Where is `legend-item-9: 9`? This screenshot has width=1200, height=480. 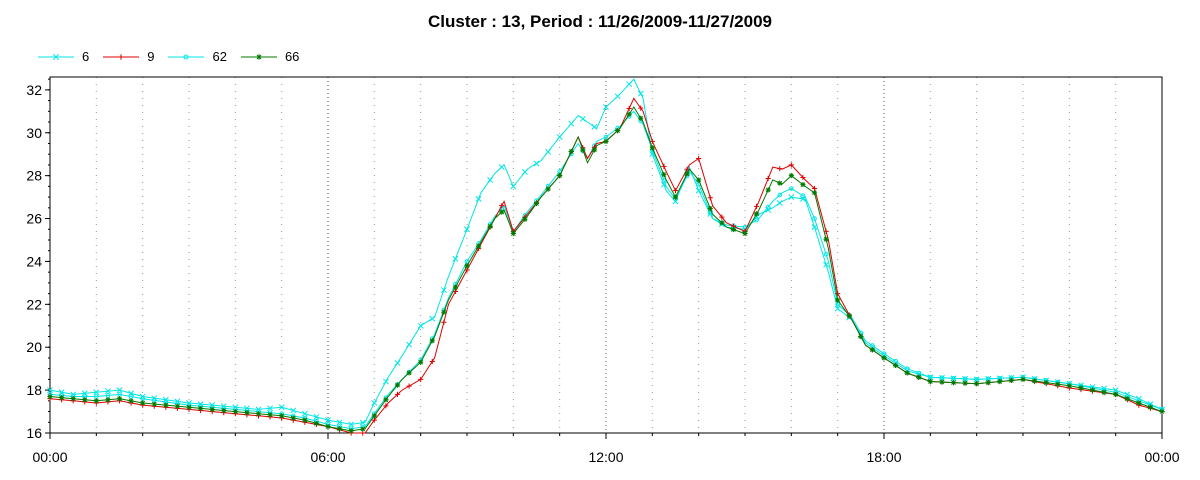 legend-item-9: 9 is located at coordinates (128, 56).